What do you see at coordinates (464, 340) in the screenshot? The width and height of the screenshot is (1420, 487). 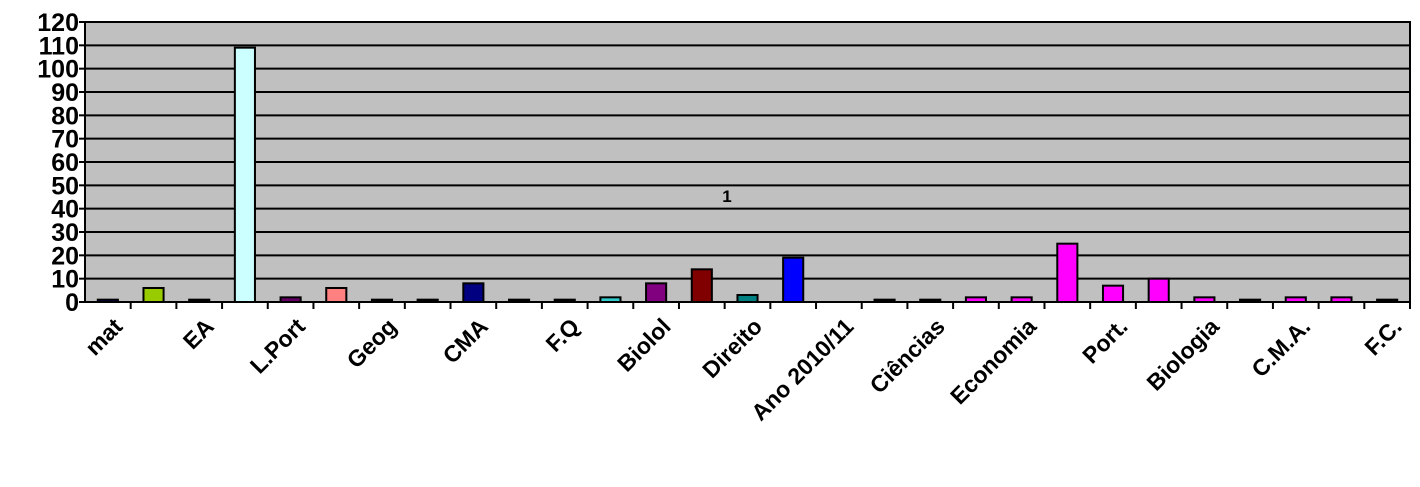 I see `x-tick-label: CMA` at bounding box center [464, 340].